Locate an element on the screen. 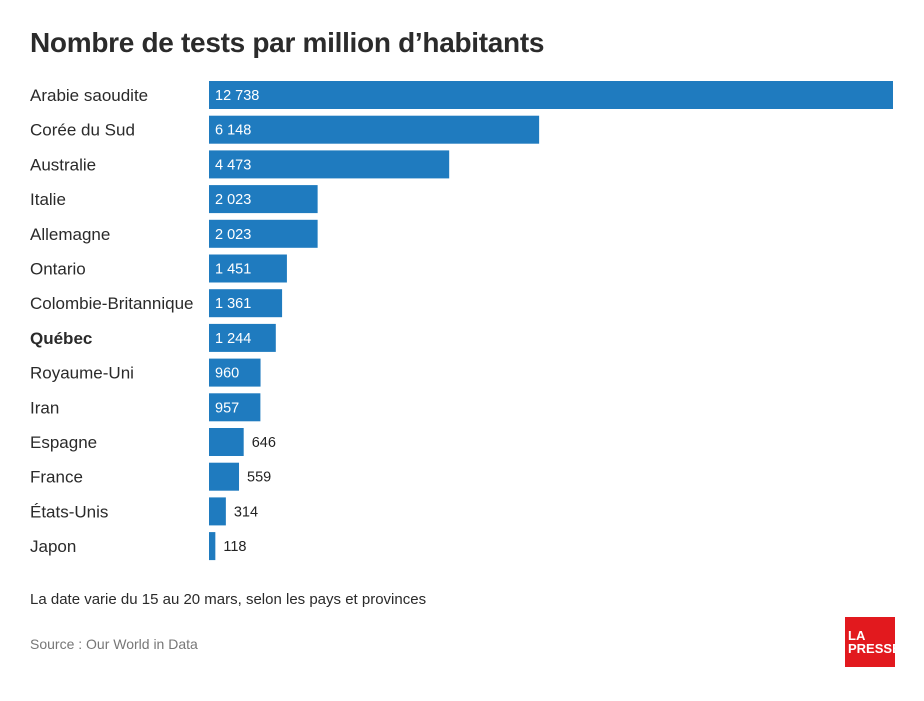 Image resolution: width=924 pixels, height=701 pixels. bar-australie is located at coordinates (329, 164).